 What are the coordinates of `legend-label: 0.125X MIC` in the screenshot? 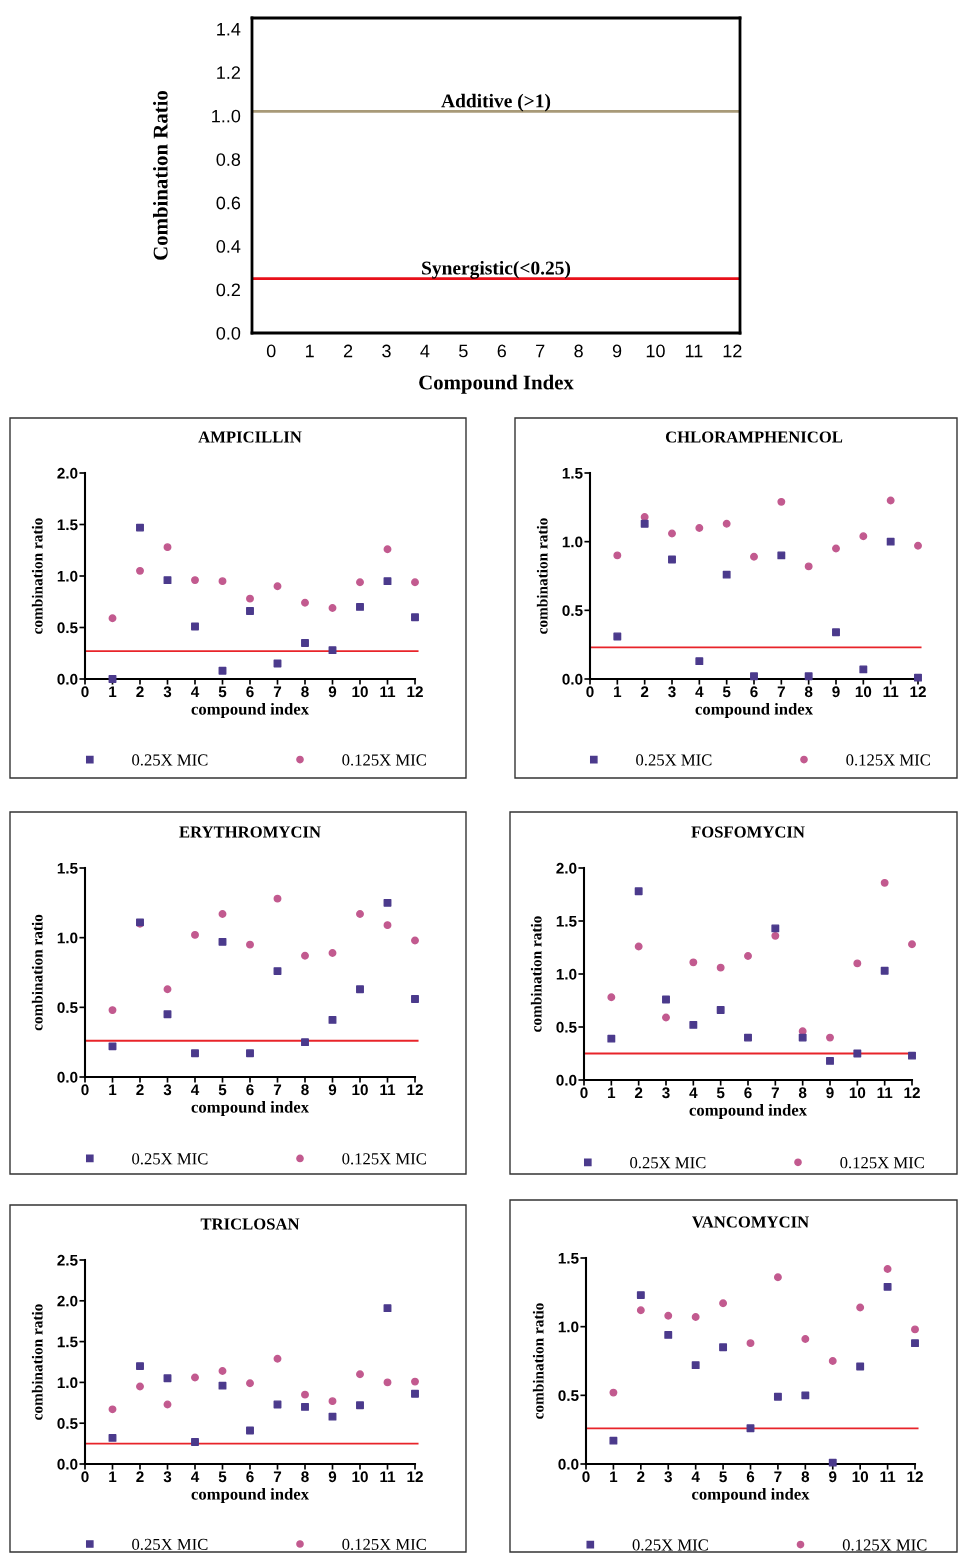 It's located at (888, 760).